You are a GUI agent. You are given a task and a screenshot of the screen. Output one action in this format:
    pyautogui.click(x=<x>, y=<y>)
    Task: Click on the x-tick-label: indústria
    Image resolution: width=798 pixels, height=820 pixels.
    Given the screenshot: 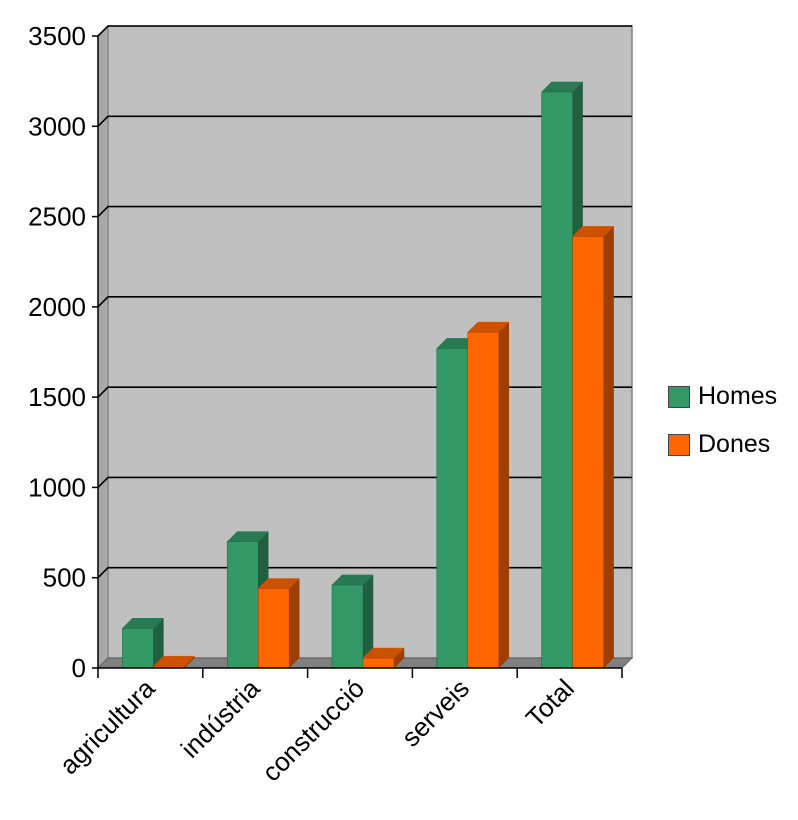 What is the action you would take?
    pyautogui.click(x=220, y=718)
    